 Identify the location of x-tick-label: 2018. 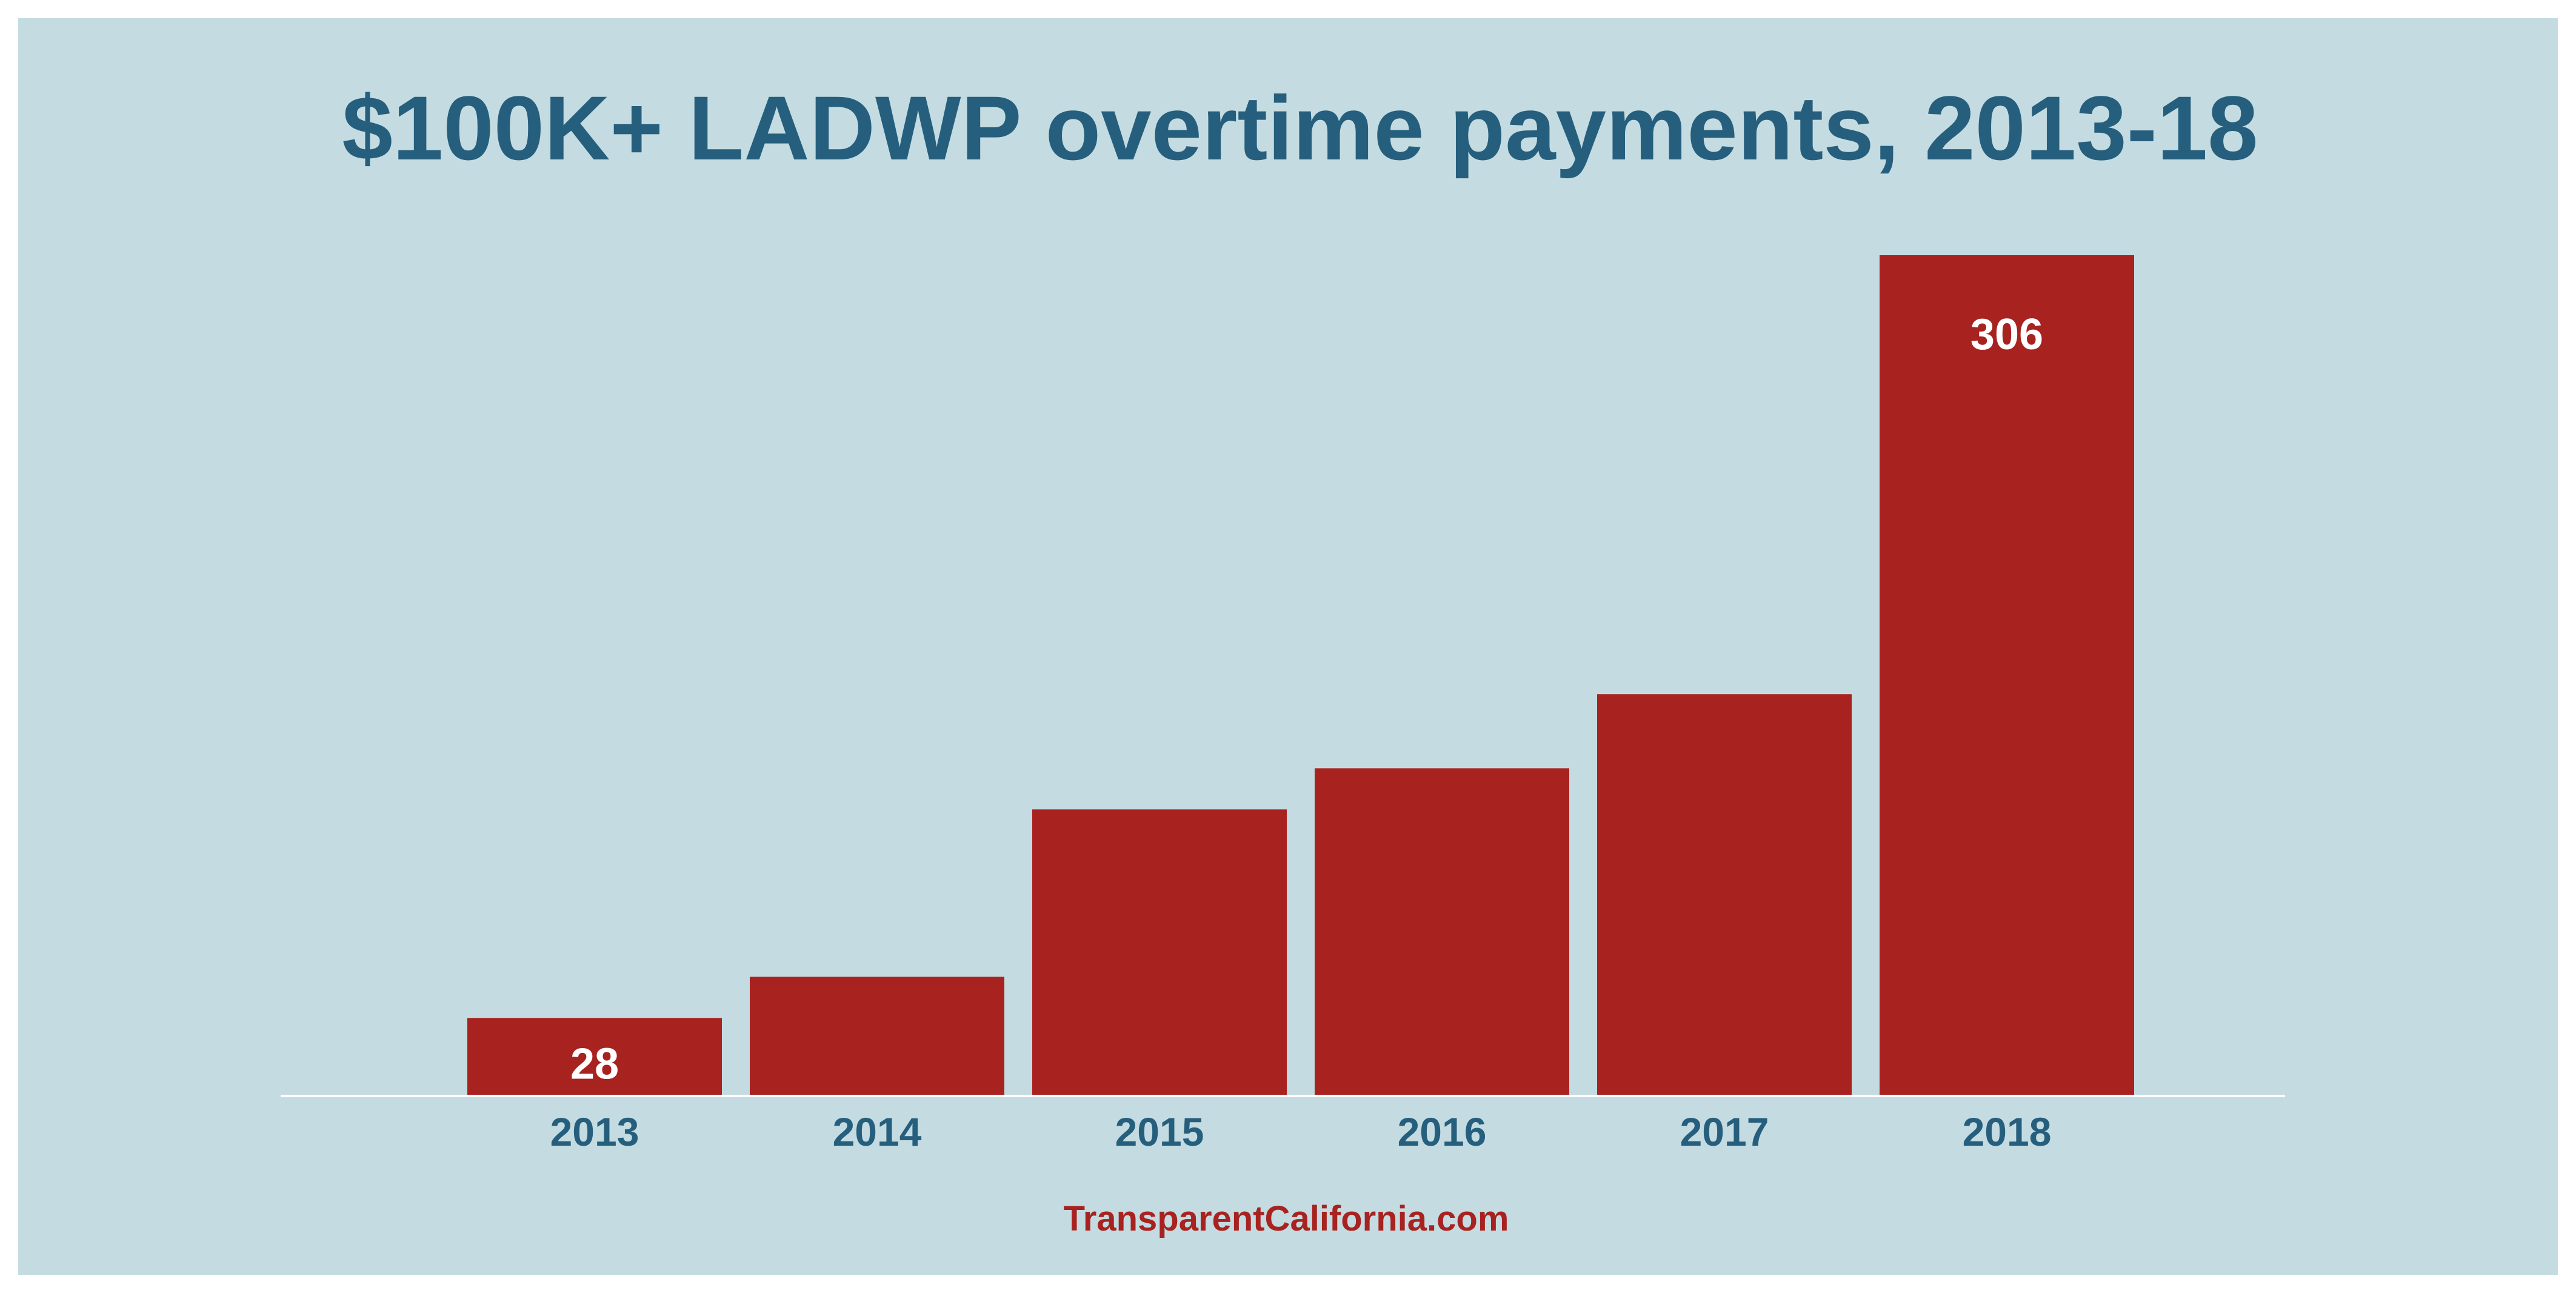
(2007, 1131).